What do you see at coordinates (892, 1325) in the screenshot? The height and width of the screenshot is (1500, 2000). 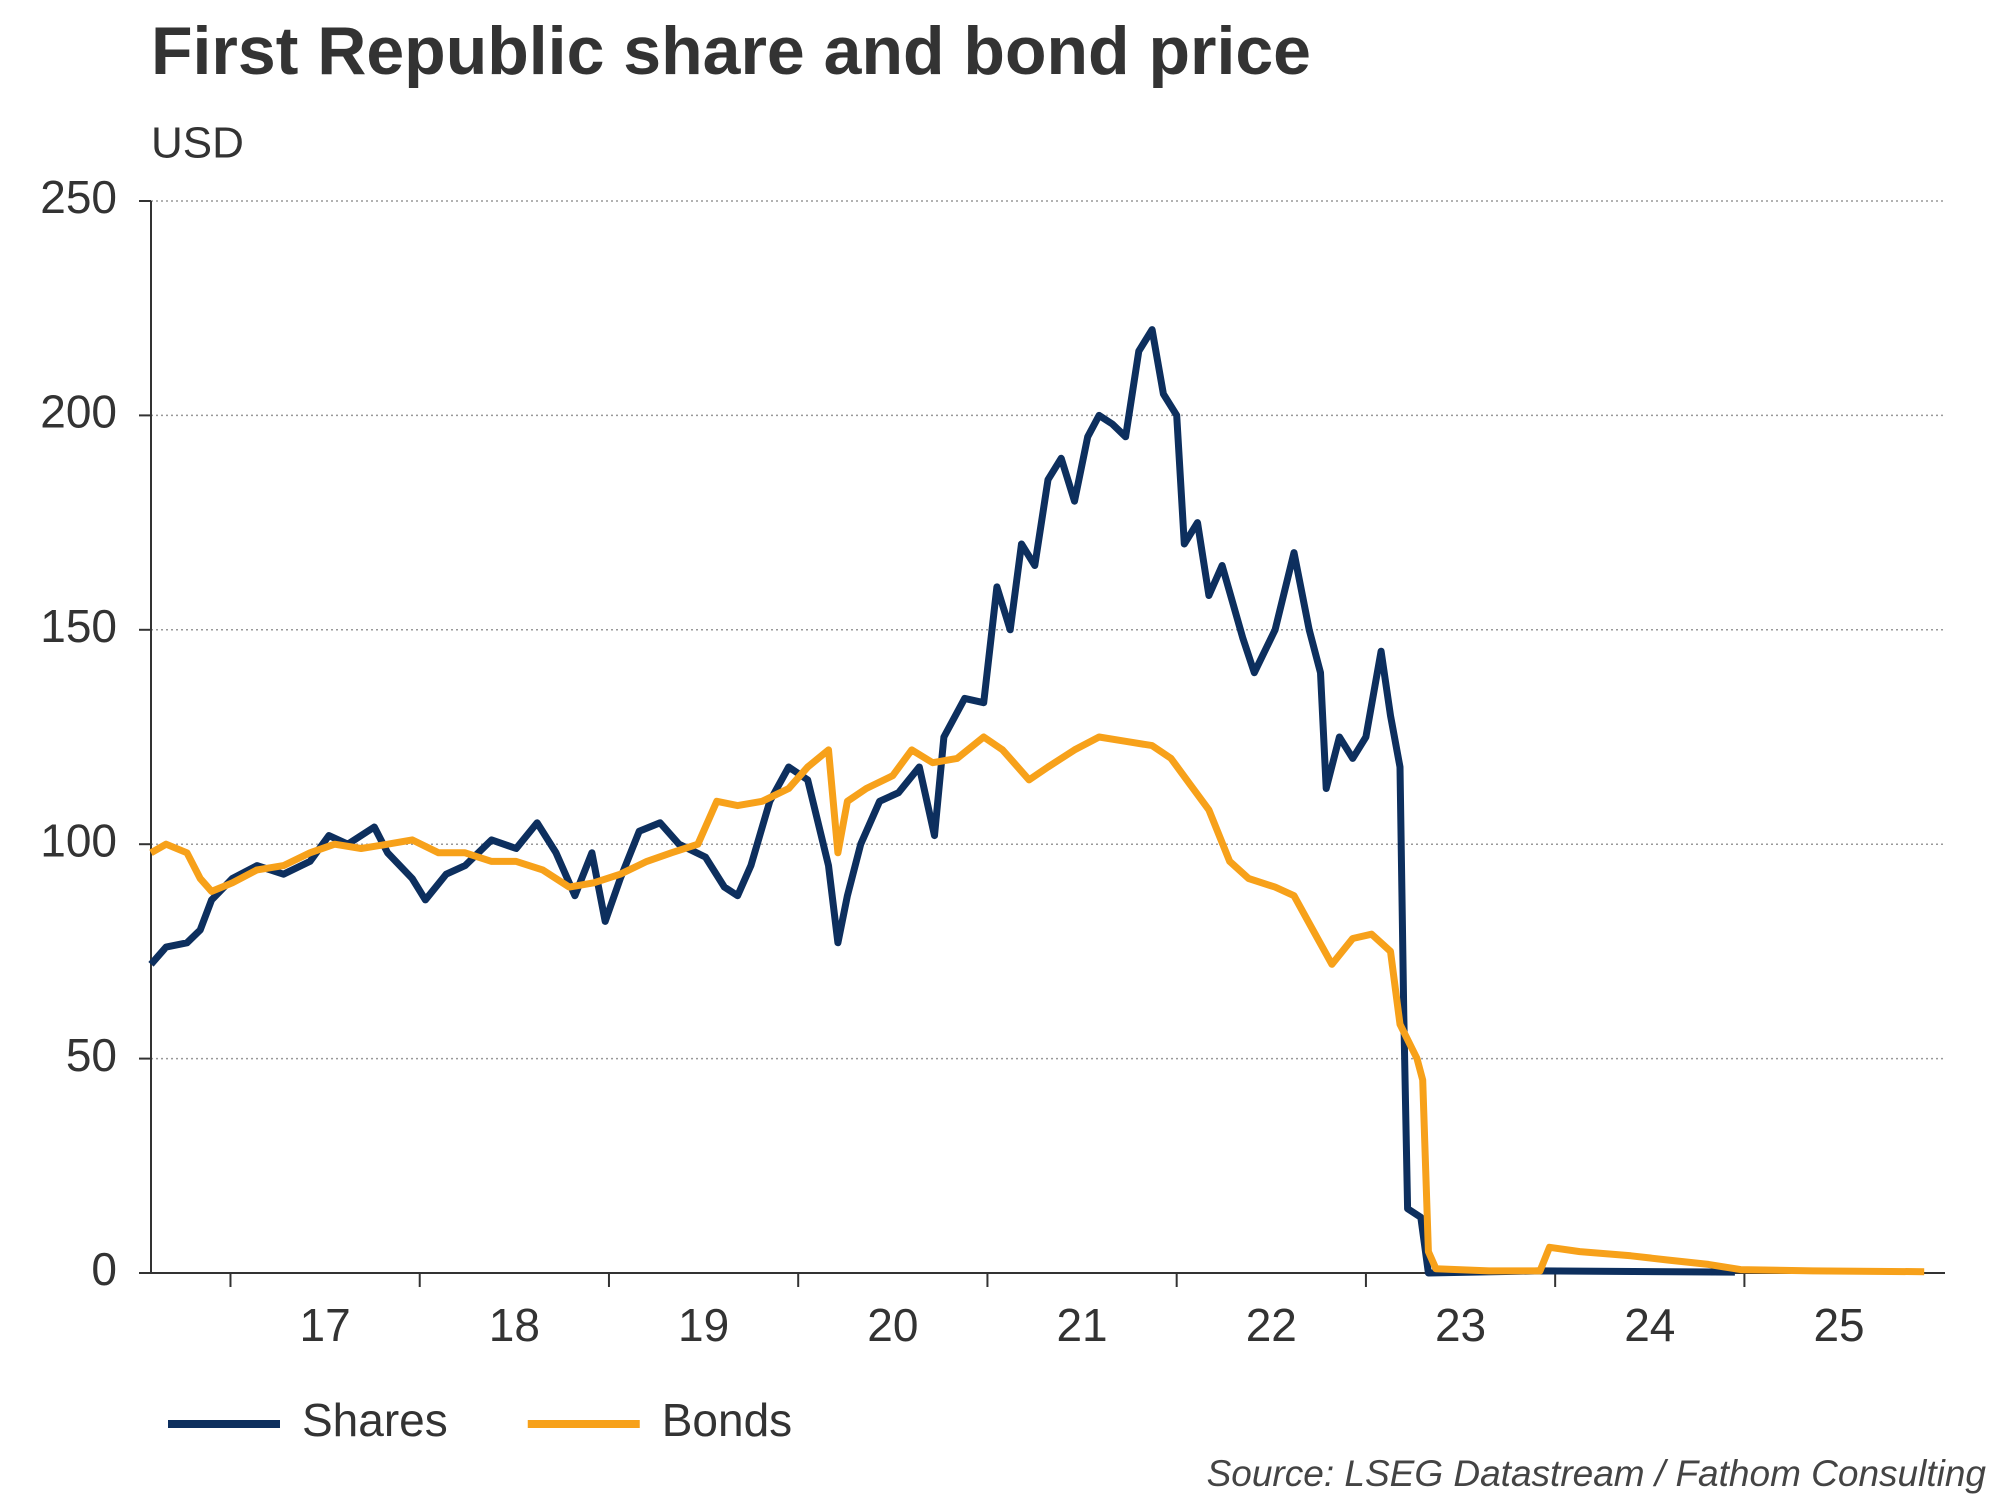 I see `x-tick-label: 20` at bounding box center [892, 1325].